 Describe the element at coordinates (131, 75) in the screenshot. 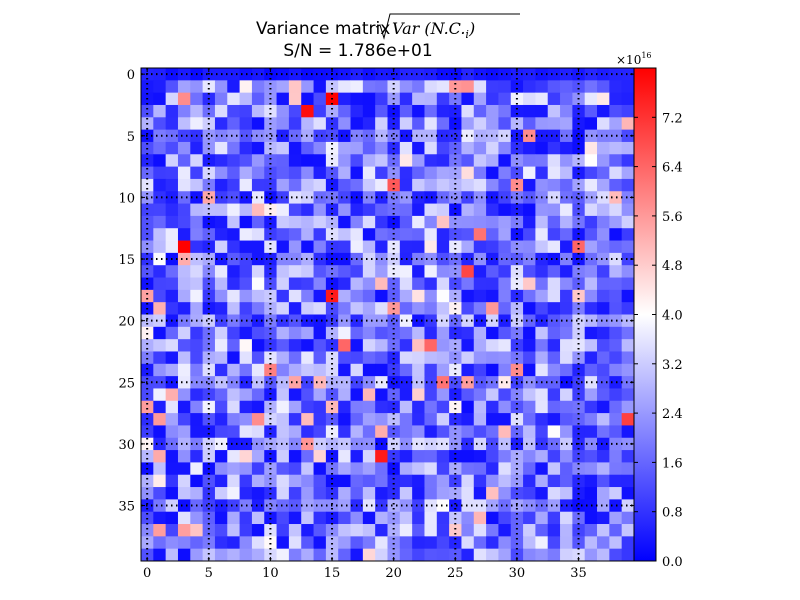

I see `y-tick-label: 0` at that location.